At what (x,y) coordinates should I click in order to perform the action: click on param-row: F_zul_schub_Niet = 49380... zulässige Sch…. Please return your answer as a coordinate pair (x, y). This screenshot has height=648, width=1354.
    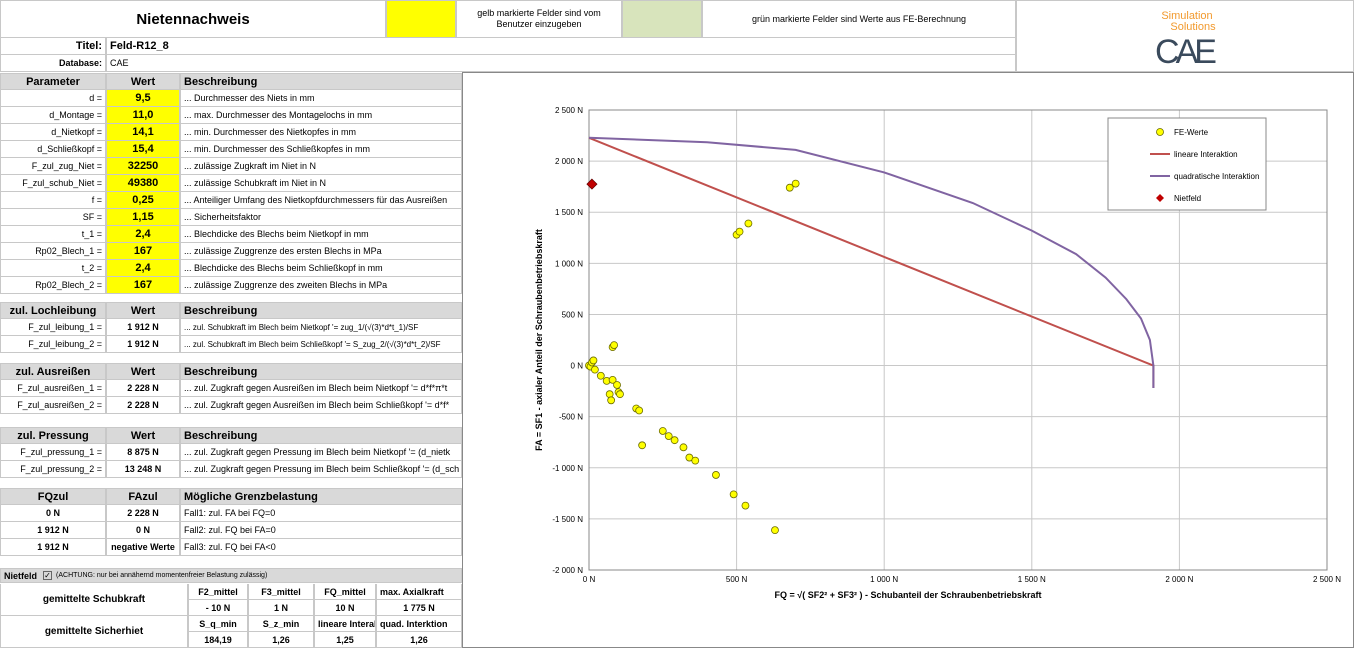
    Looking at the image, I should click on (231, 183).